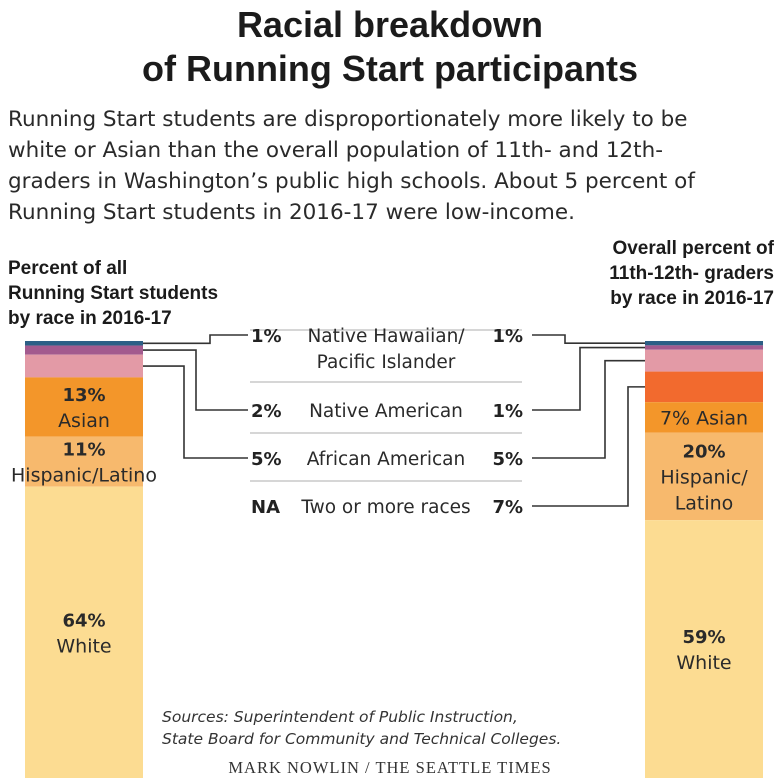  I want to click on right-bar-segment-white, so click(704, 649).